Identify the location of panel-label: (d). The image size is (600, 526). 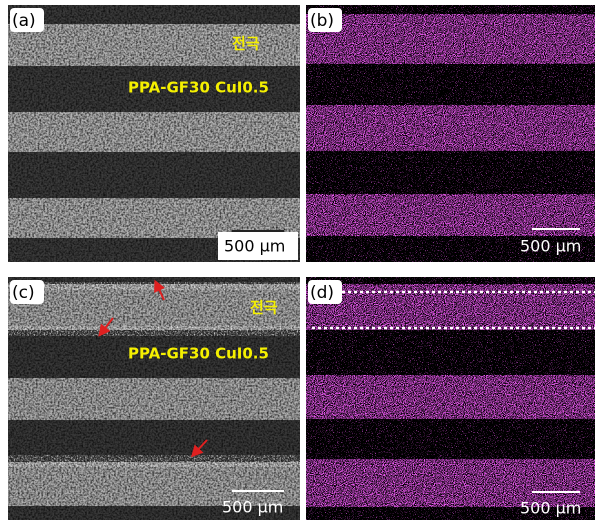
(322, 293).